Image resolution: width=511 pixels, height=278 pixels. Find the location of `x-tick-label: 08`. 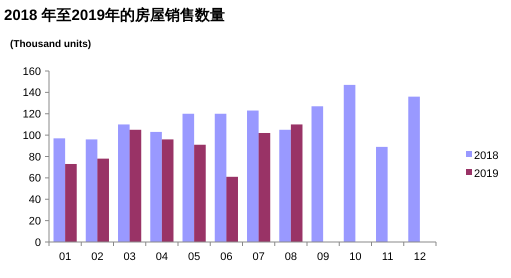

x-tick-label: 08 is located at coordinates (290, 257).